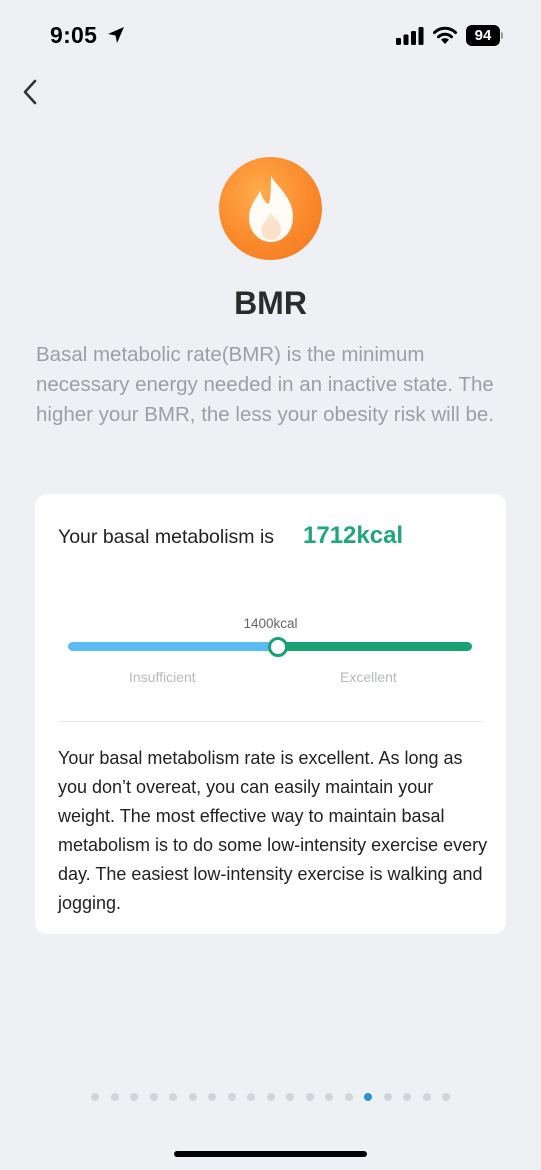 This screenshot has width=541, height=1170. I want to click on location-arrow-icon, so click(116, 35).